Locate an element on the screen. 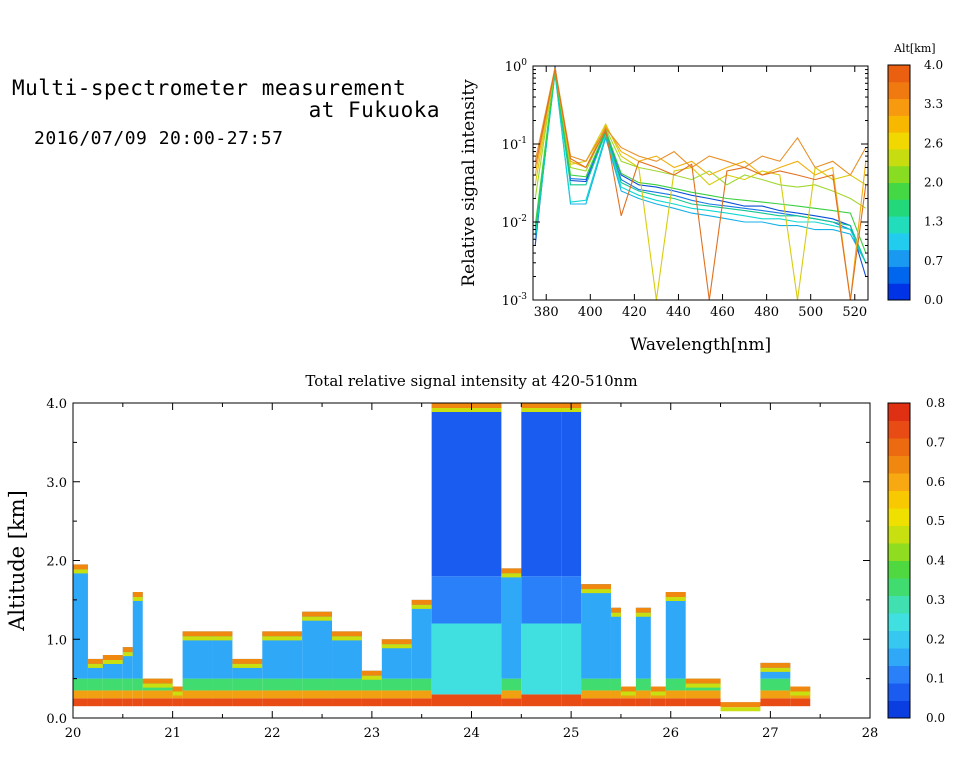 This screenshot has width=960, height=770. heatmap-x-tick-label: 28 is located at coordinates (870, 733).